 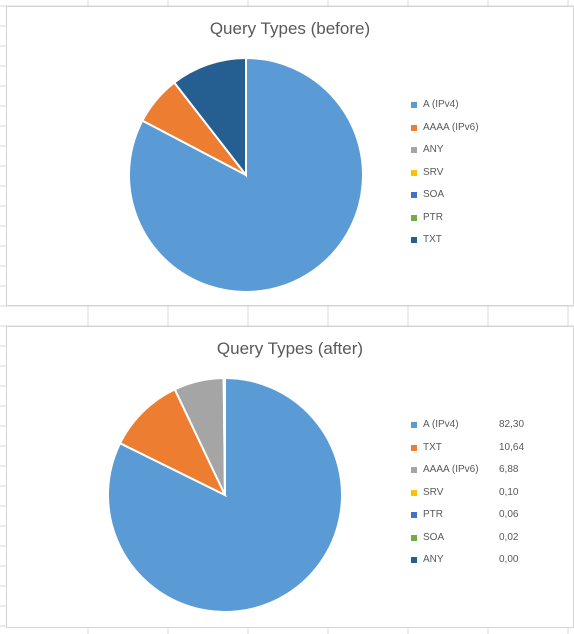 What do you see at coordinates (290, 348) in the screenshot?
I see `chart-title: Query Types (after)` at bounding box center [290, 348].